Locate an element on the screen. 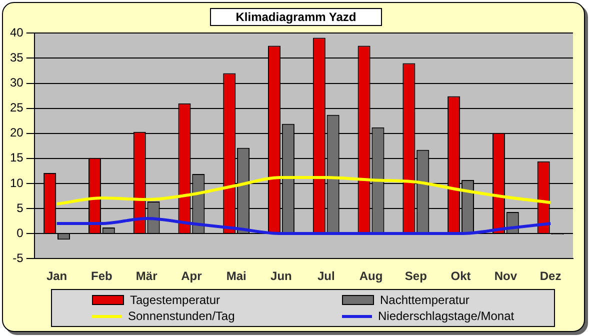 This screenshot has width=589, height=336. y-tick-label: 0 is located at coordinates (20, 233).